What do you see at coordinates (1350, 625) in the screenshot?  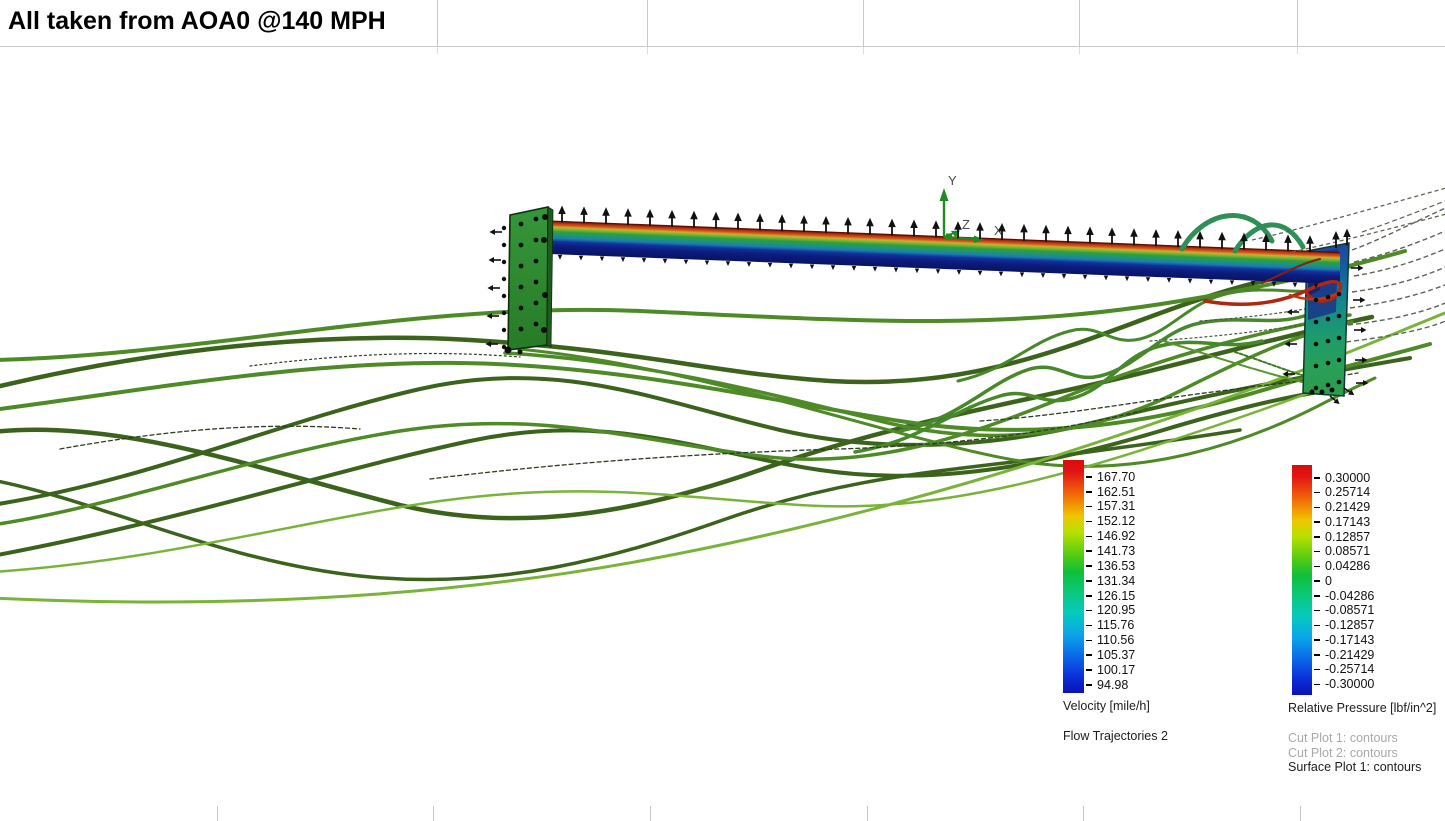 I see `pressure-tick: -0.12857` at bounding box center [1350, 625].